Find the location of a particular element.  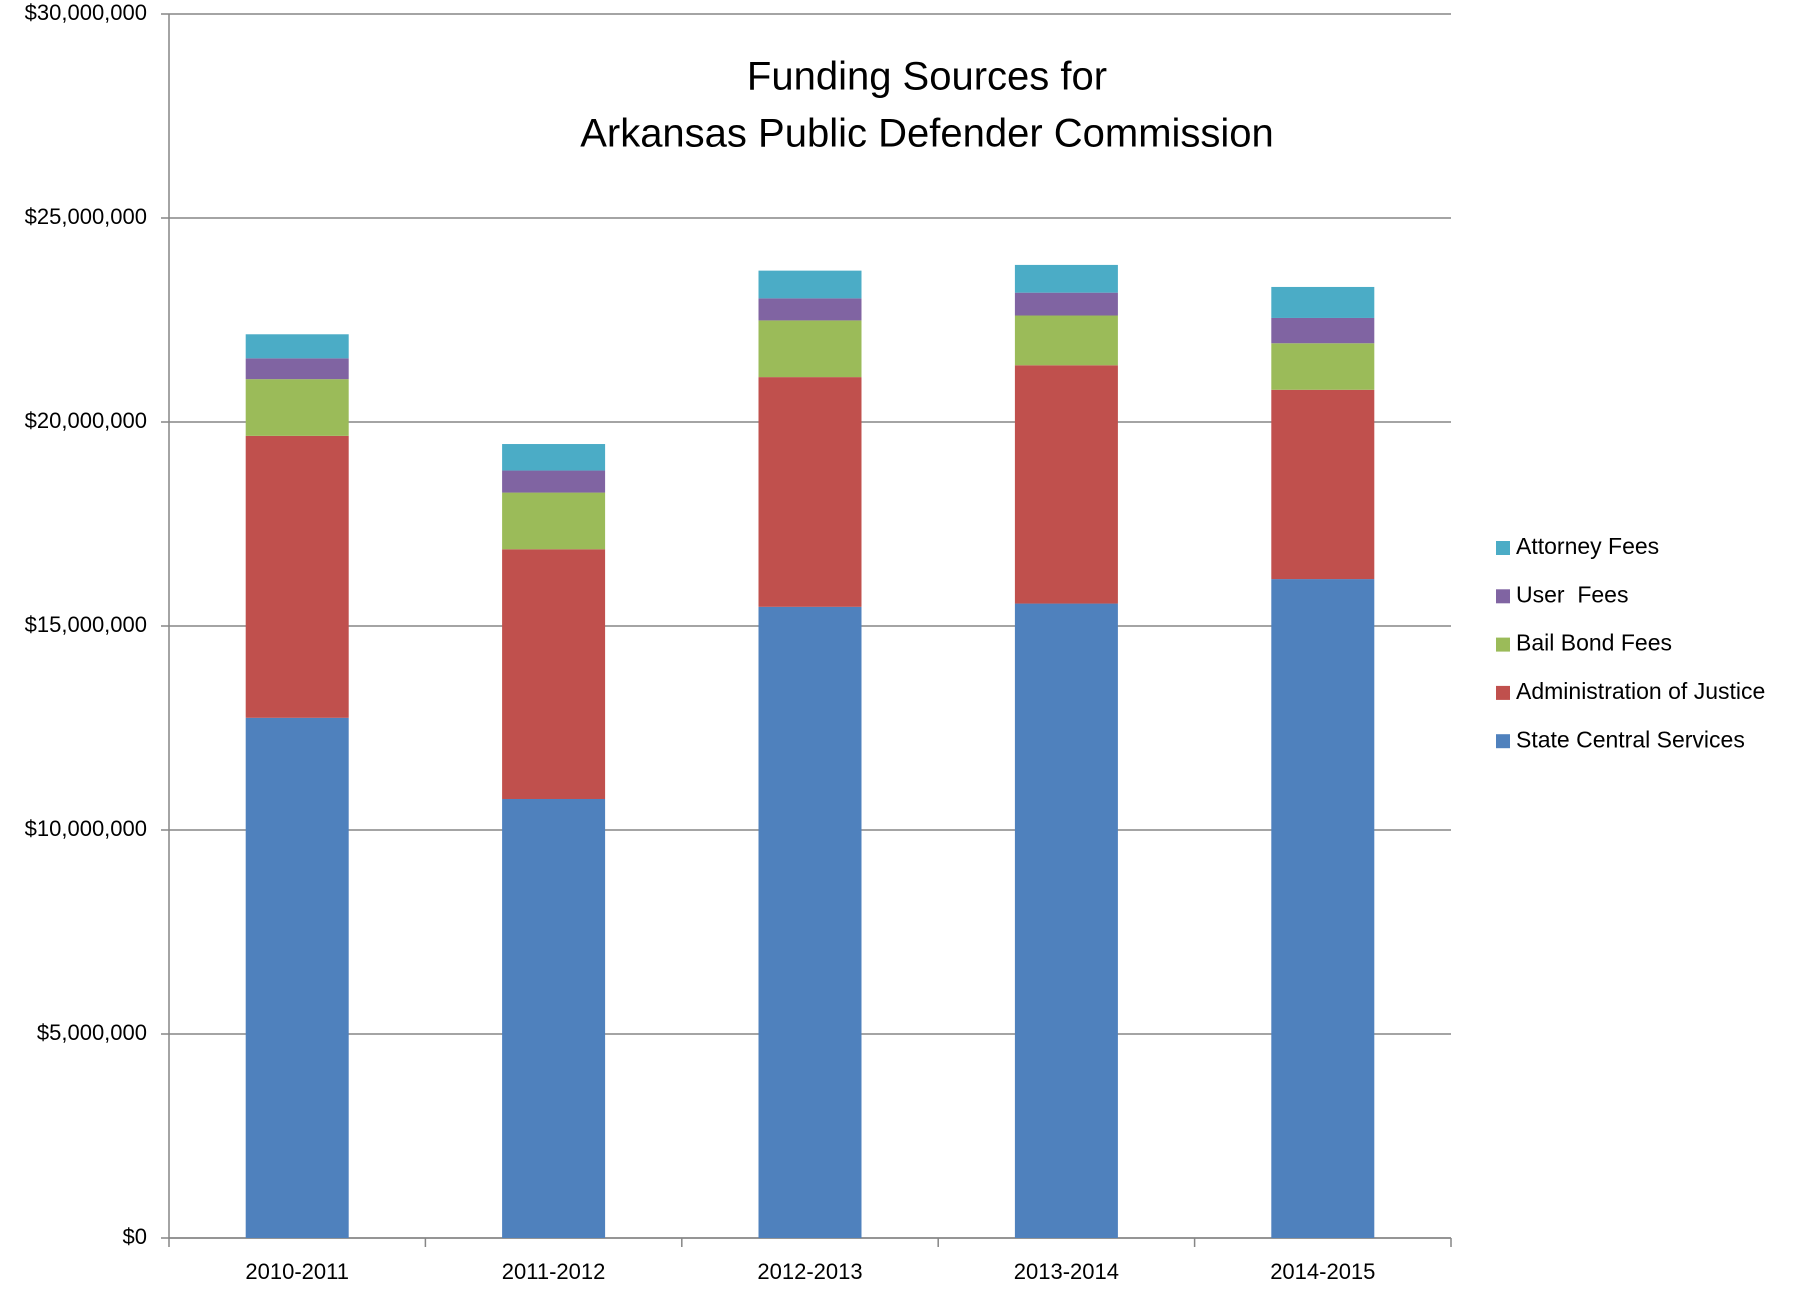

y-tick-label: $25,000,000 is located at coordinates (86, 216).